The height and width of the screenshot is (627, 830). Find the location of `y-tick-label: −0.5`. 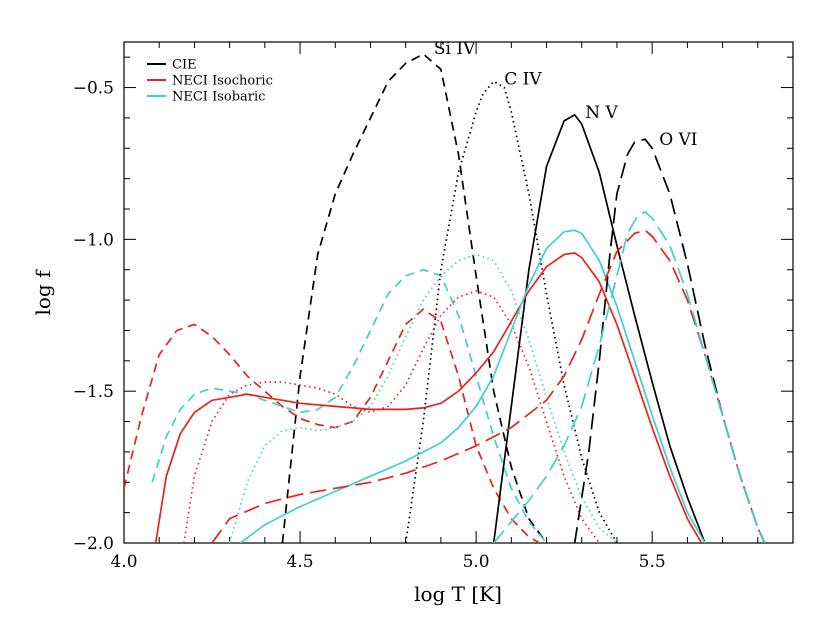

y-tick-label: −0.5 is located at coordinates (93, 89).